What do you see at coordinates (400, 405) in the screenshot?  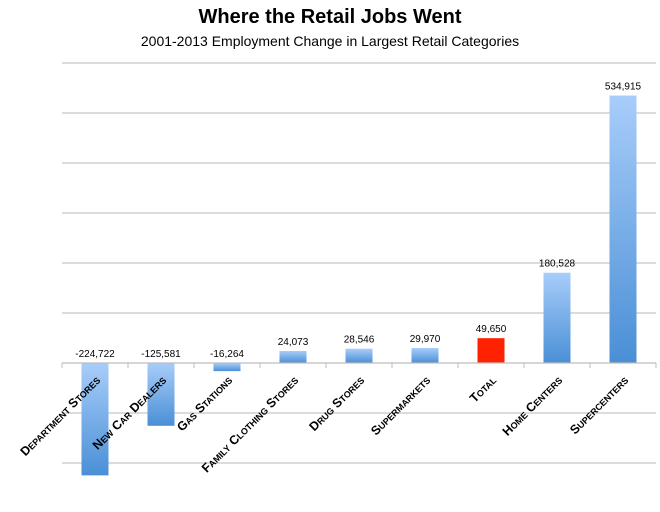 I see `x-tick-label: Supermarkets` at bounding box center [400, 405].